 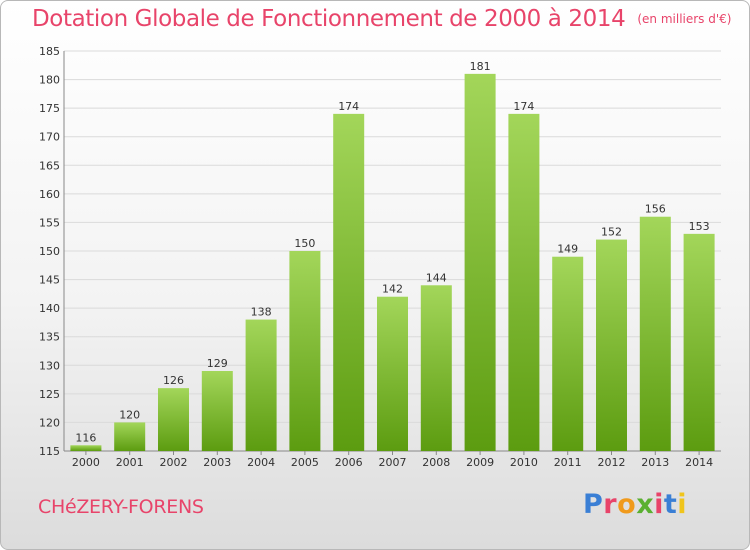 I want to click on y-tick-label: 185, so click(x=49, y=51).